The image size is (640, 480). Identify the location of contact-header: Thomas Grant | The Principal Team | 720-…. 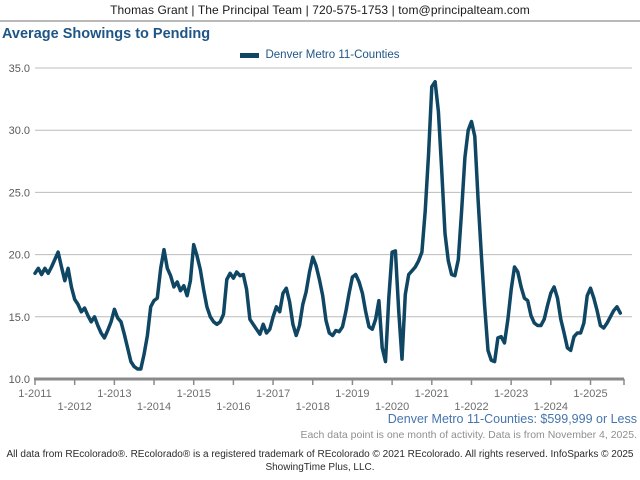
(320, 11).